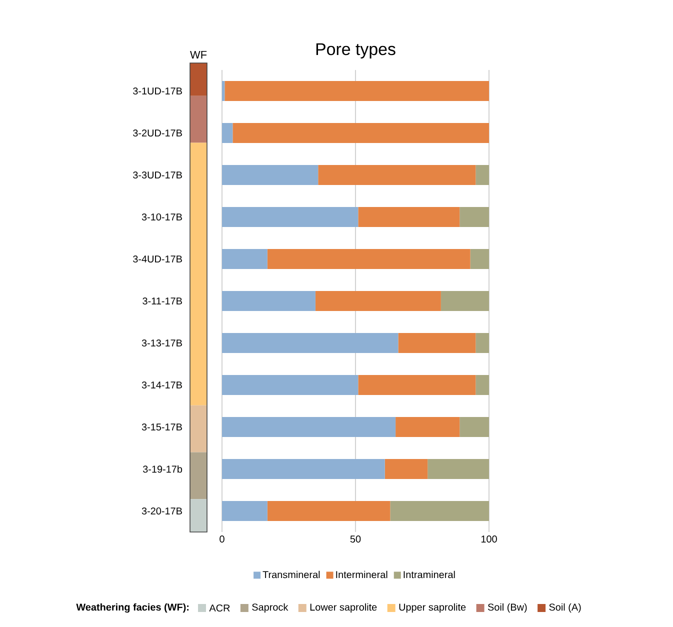  I want to click on legend-label: Intermineral, so click(362, 574).